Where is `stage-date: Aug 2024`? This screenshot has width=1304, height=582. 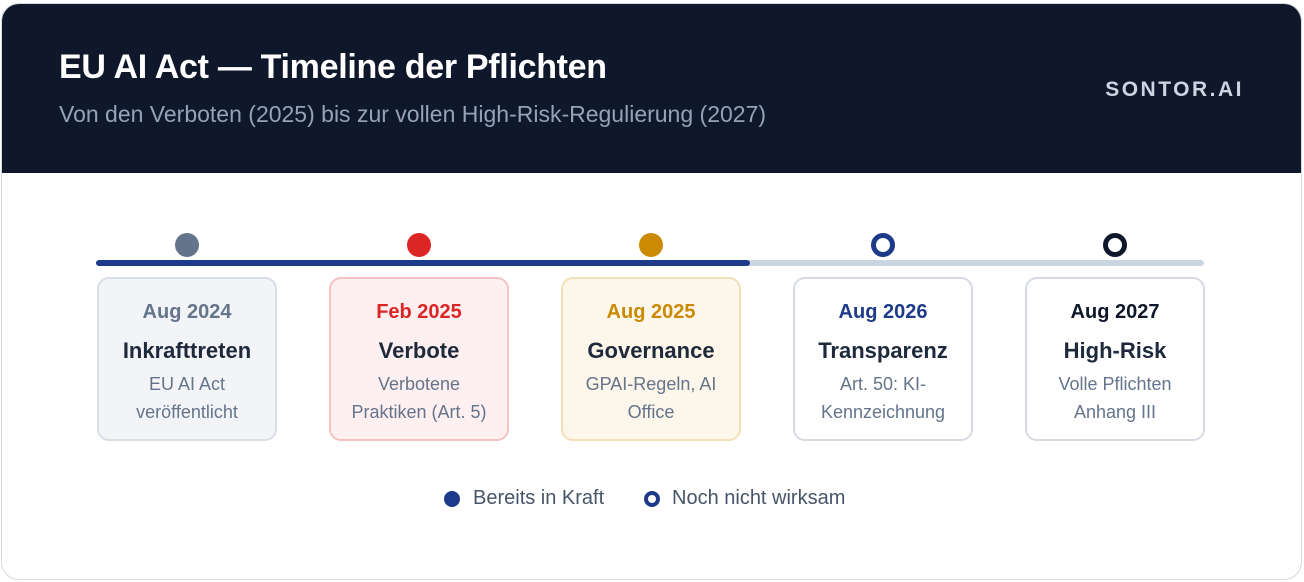 stage-date: Aug 2024 is located at coordinates (187, 312).